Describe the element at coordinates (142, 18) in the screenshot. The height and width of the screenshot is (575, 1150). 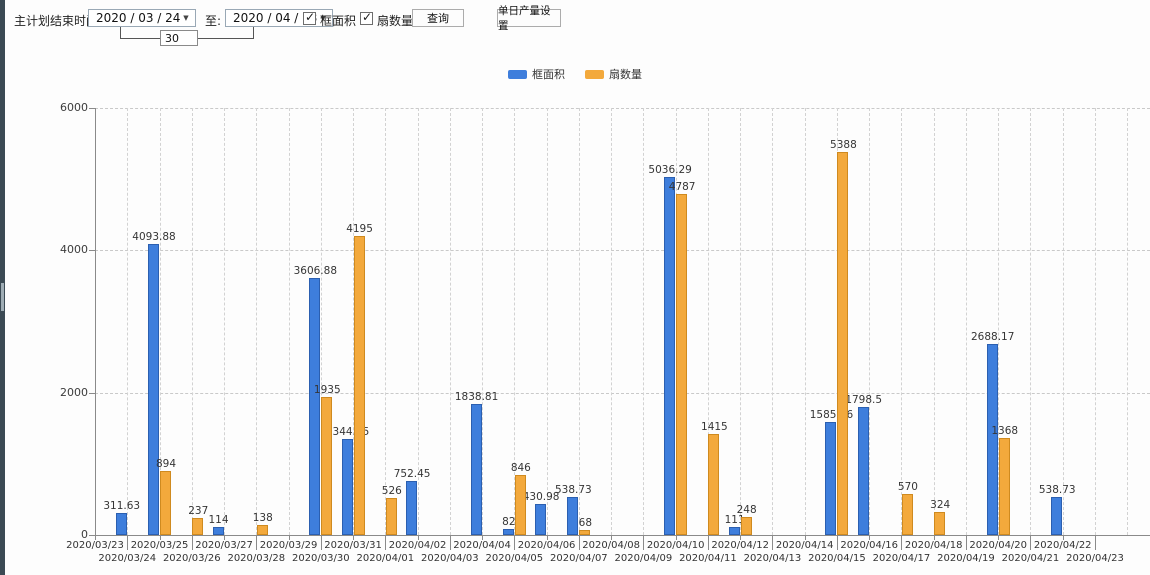
I see `date-from-picker: 2020 / 03 / 24 ▼` at that location.